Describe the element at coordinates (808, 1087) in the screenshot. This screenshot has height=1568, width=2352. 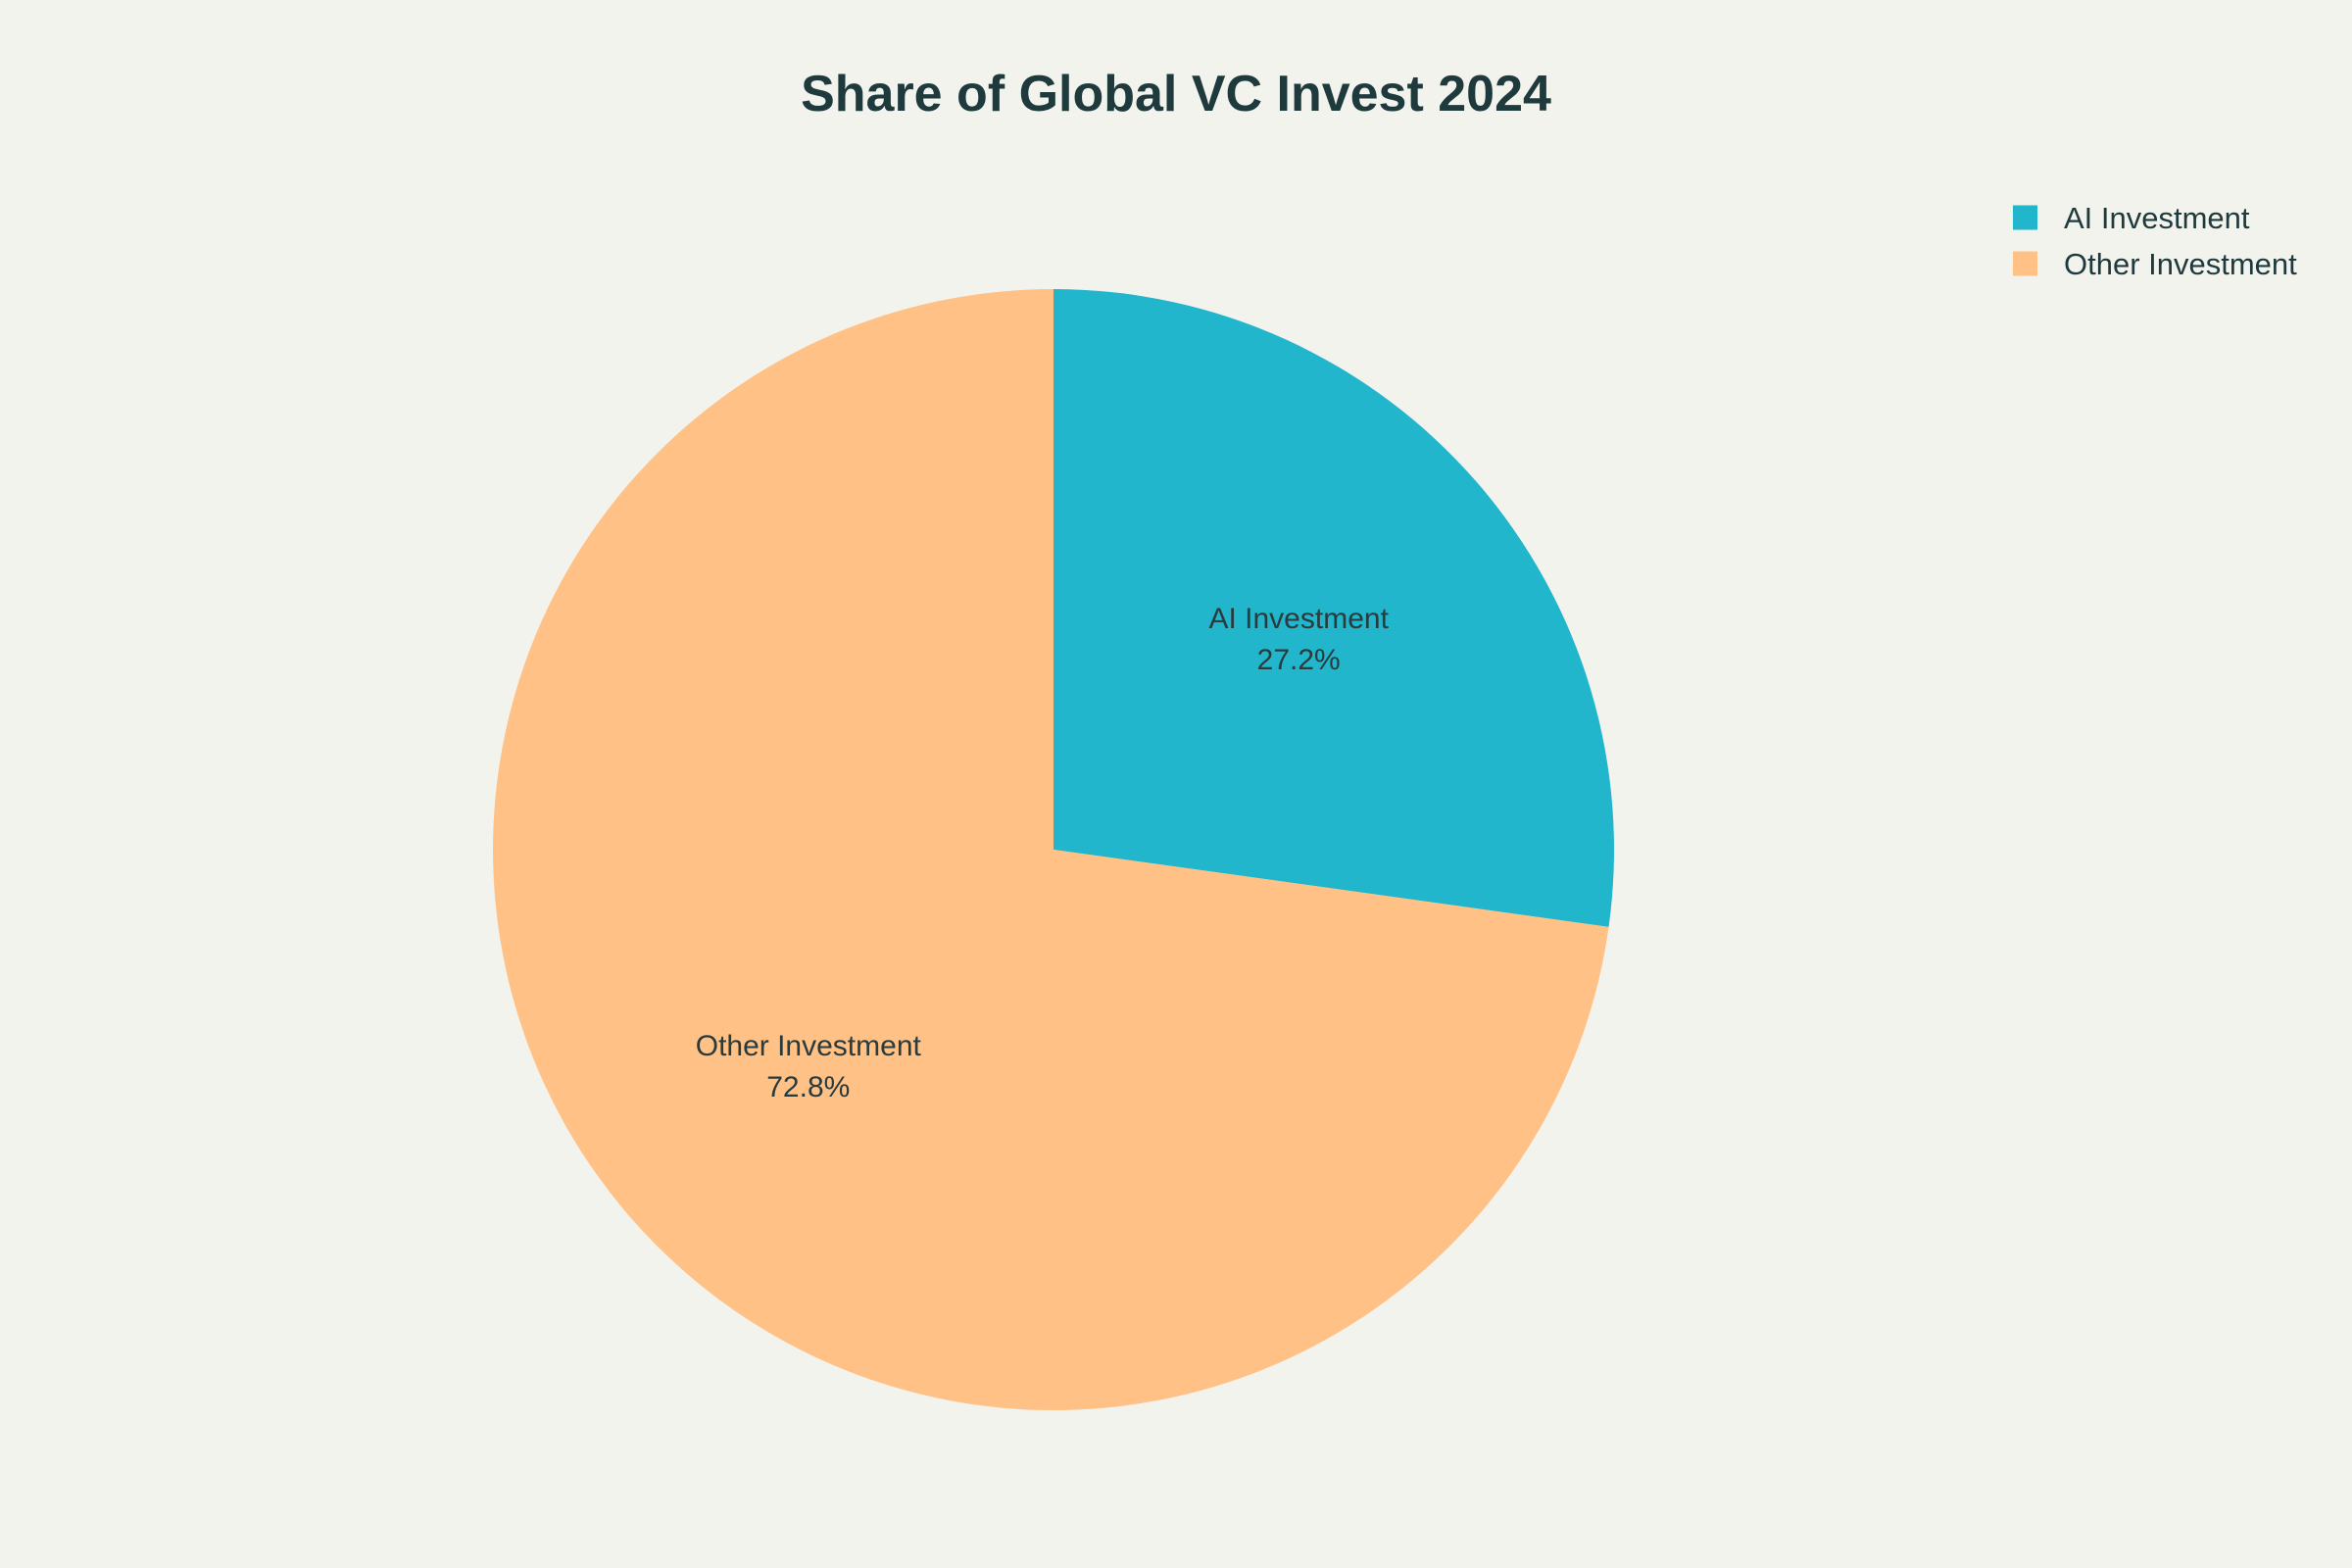
I see `slice-label-percent: 72.8%` at that location.